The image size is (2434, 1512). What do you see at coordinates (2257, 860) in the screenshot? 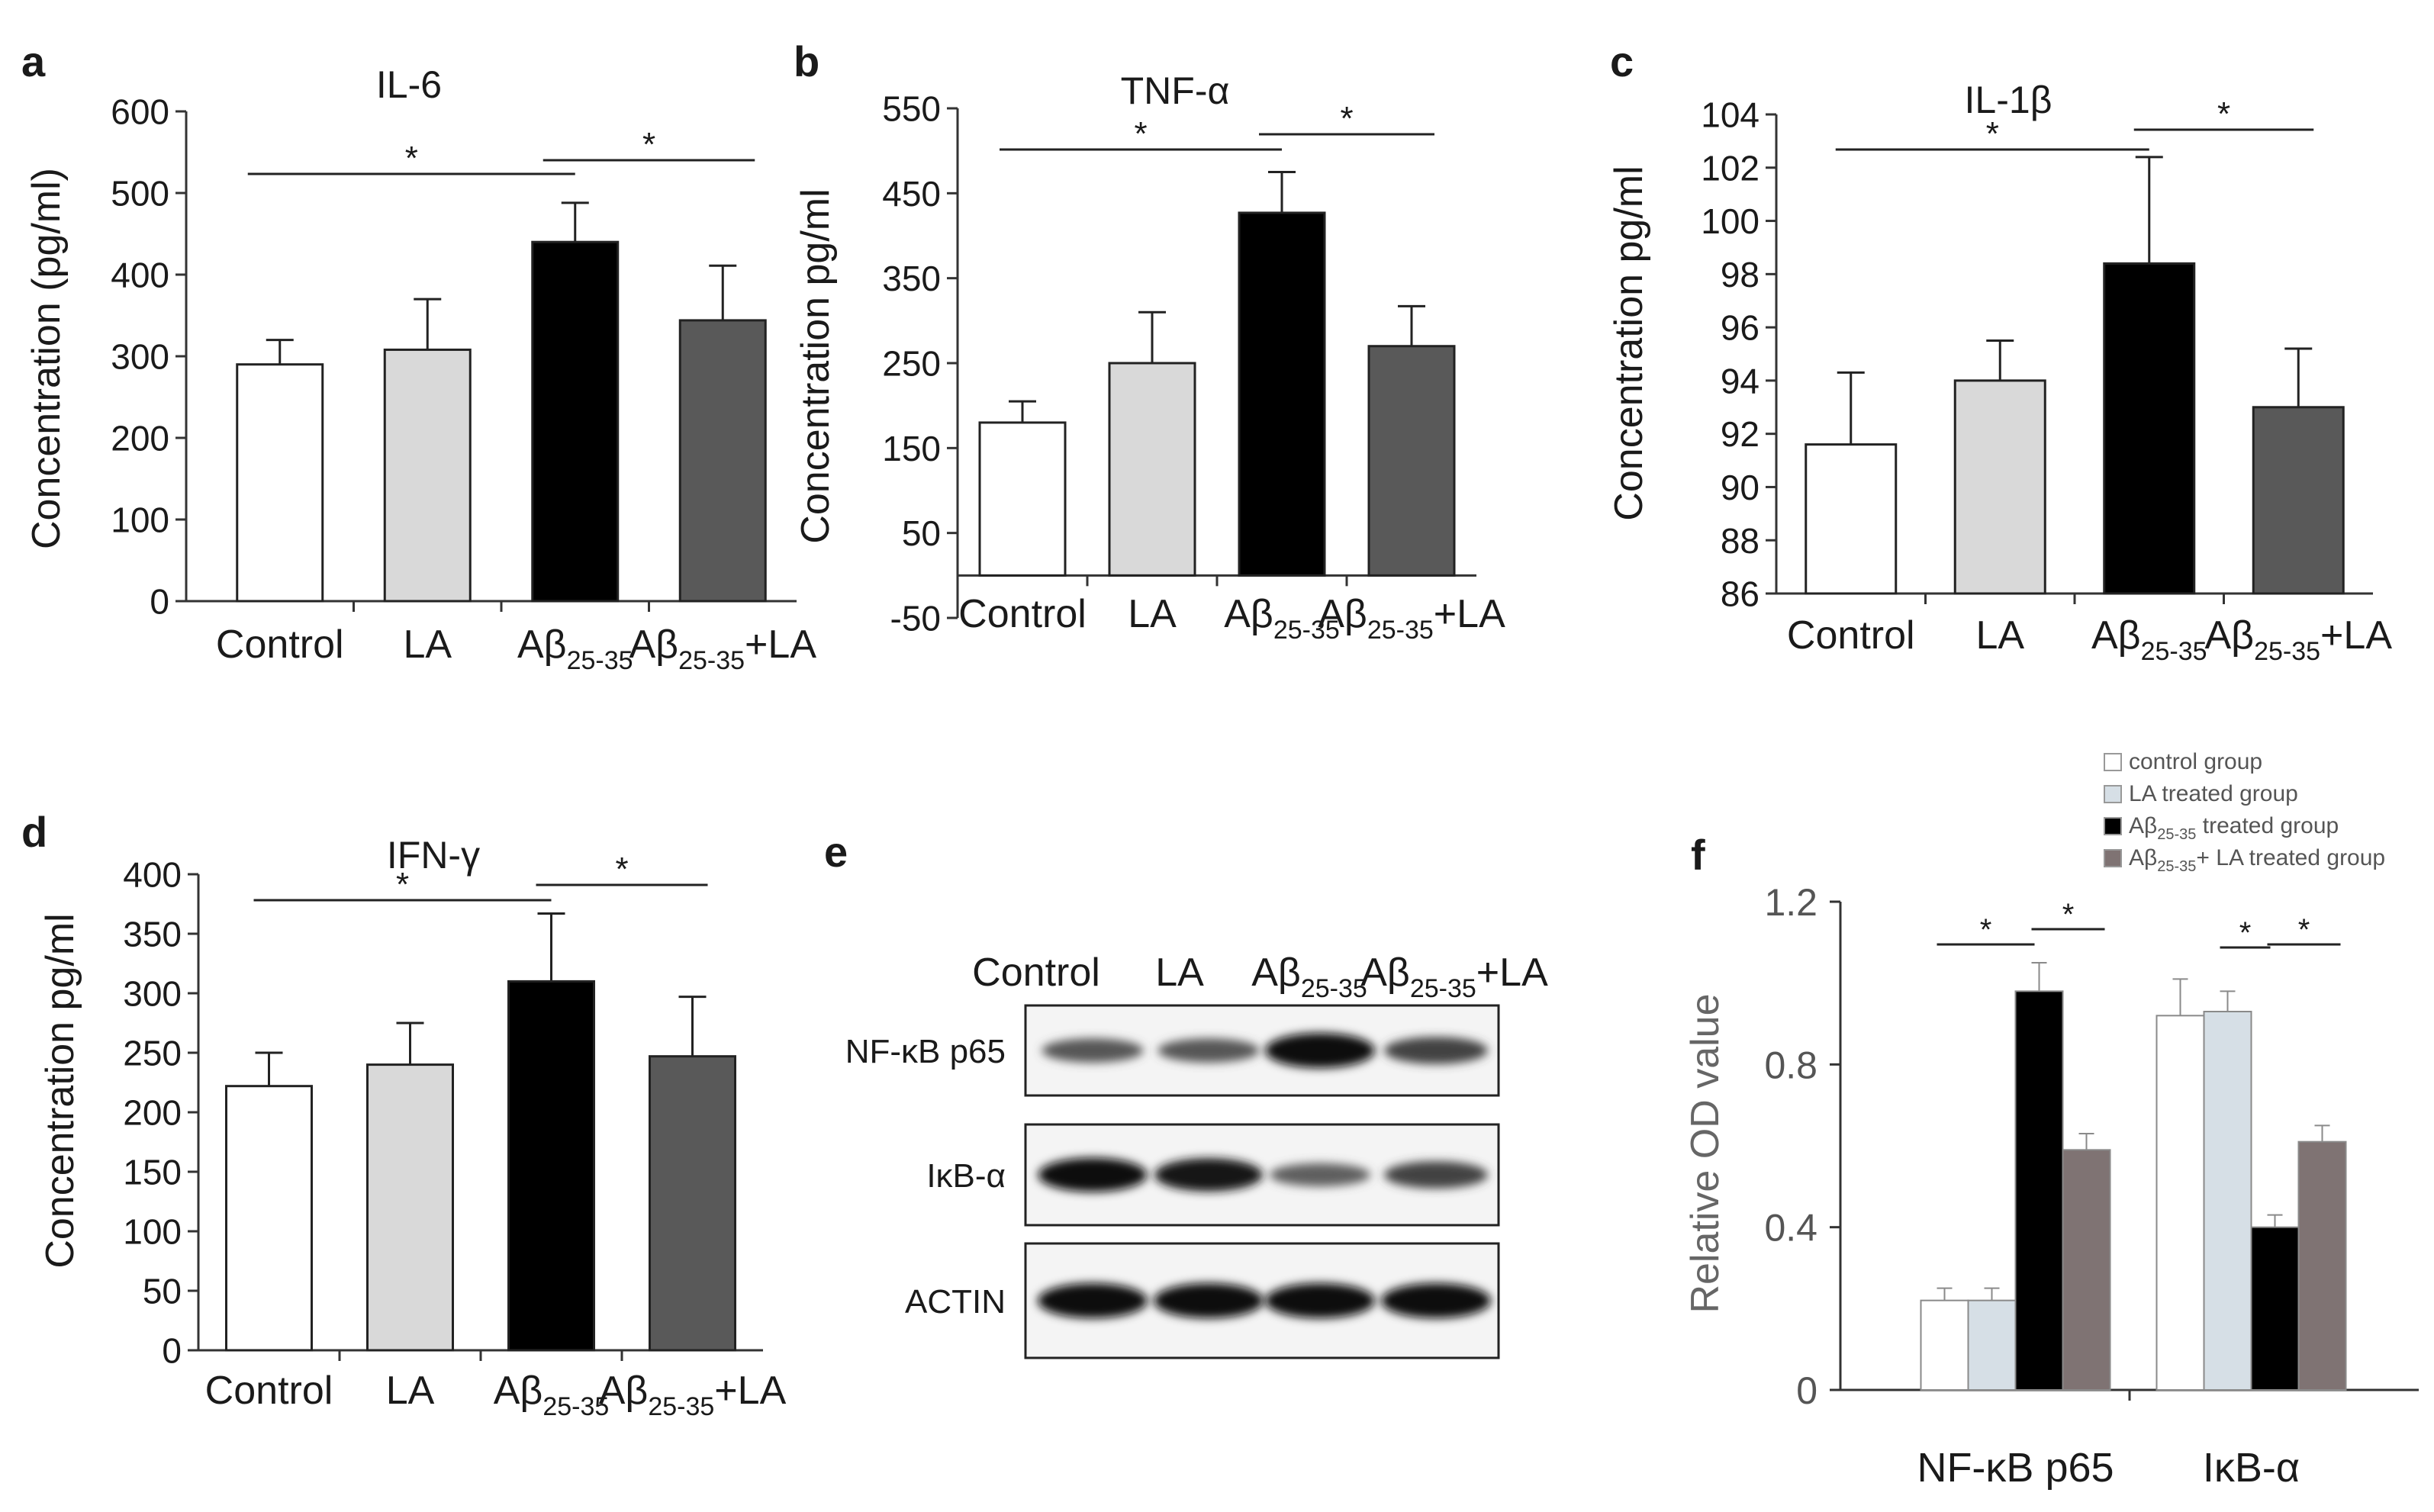
I see `legend-label: Aβ25-35+ LA treated group` at bounding box center [2257, 860].